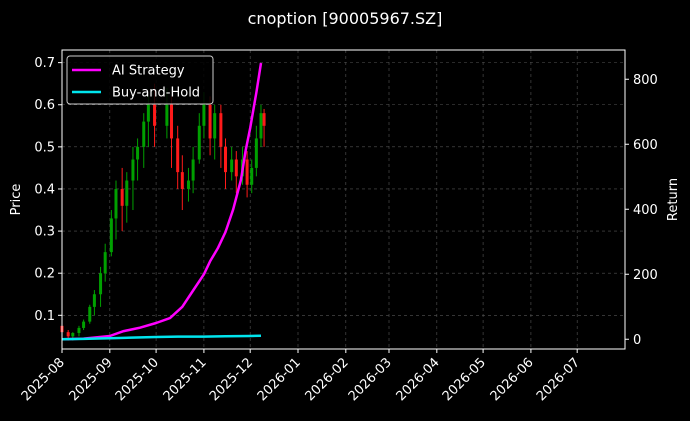 The image size is (690, 421). Describe the element at coordinates (43, 379) in the screenshot. I see `x-tick-label: 2025-08` at that location.